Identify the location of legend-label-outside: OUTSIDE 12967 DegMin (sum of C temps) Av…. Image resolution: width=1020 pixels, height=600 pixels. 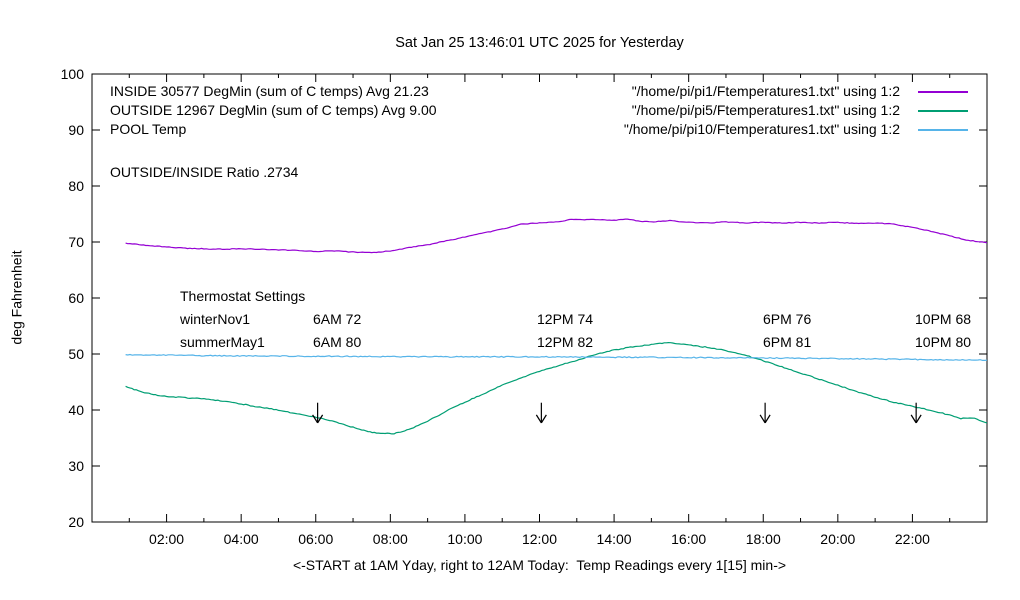
(273, 110).